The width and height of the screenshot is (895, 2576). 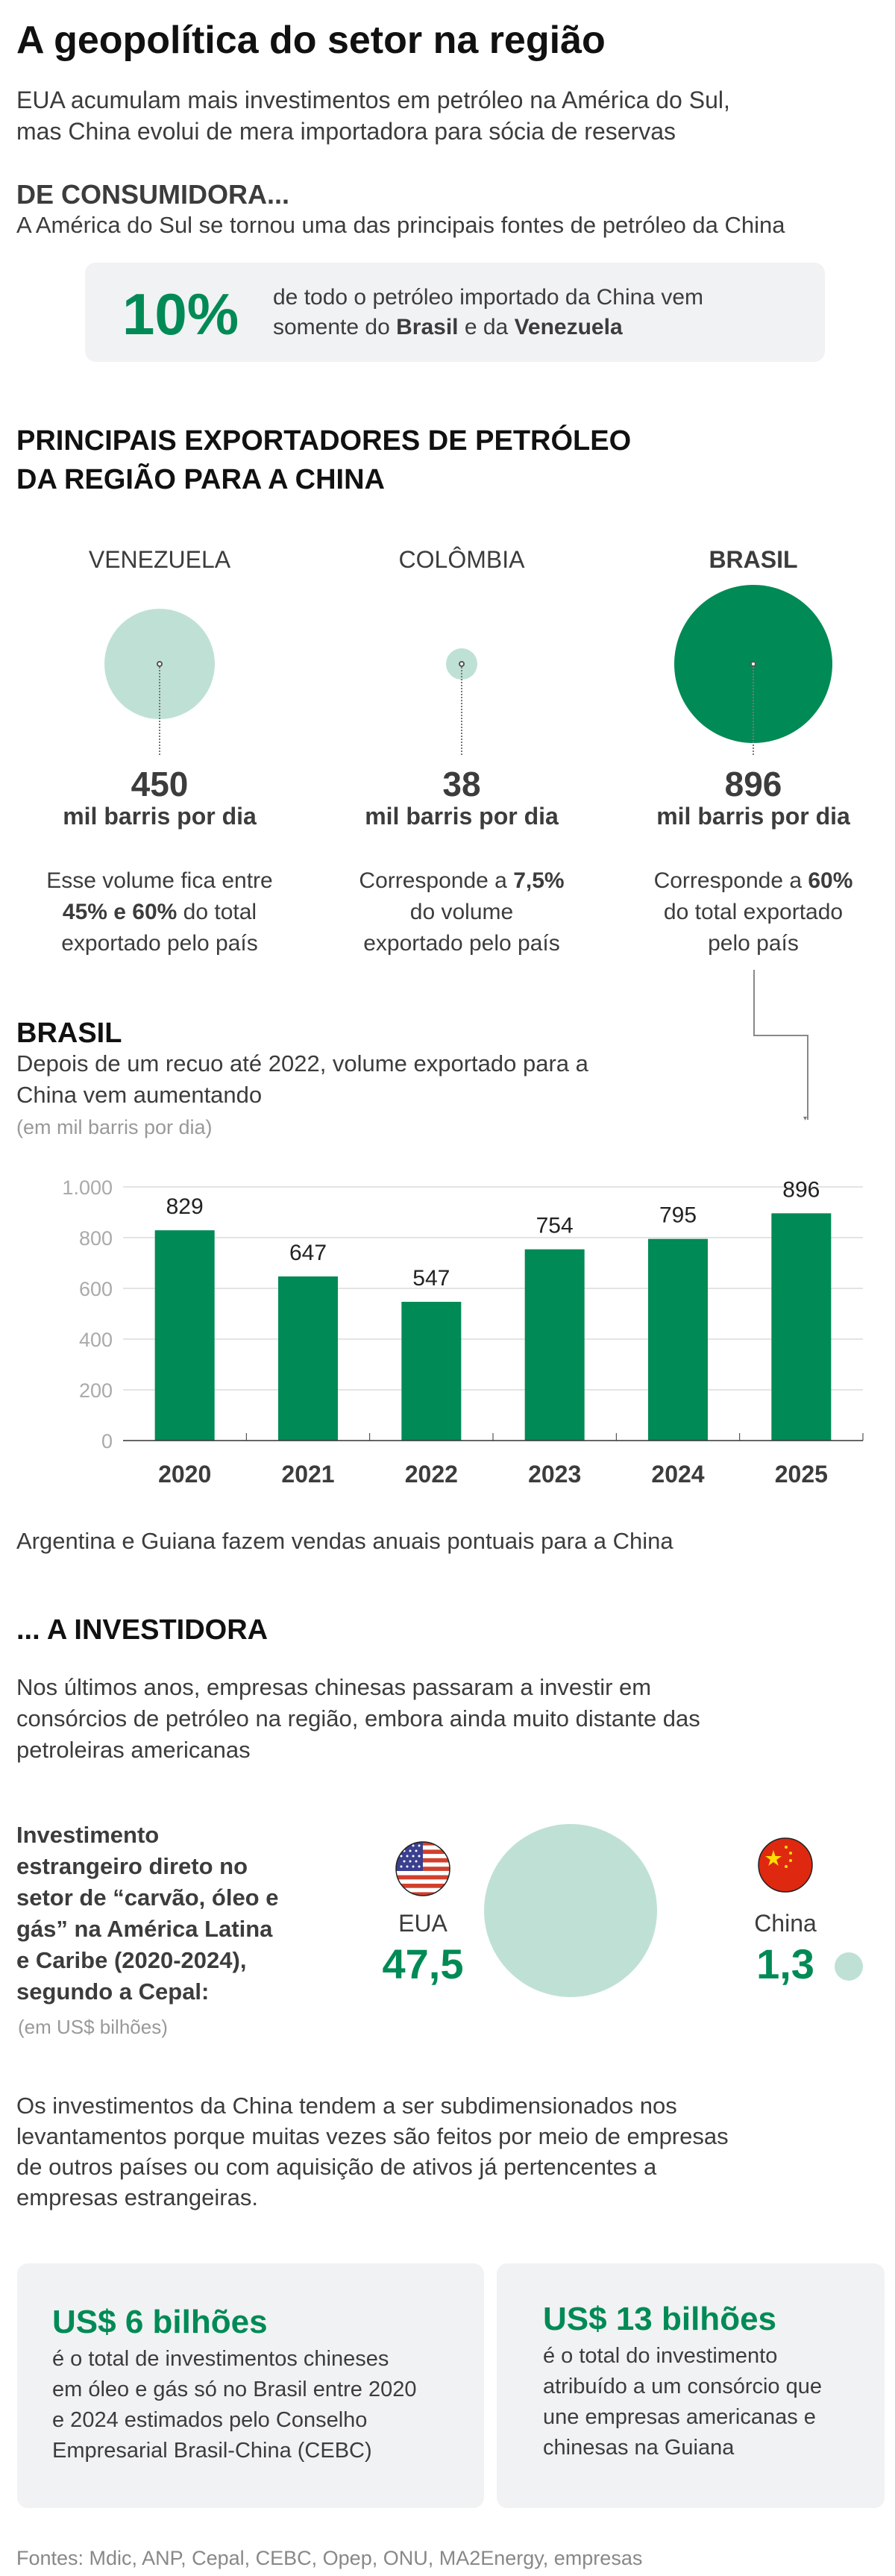 What do you see at coordinates (462, 880) in the screenshot?
I see `export-desc-line: Corresponde a 7,5%` at bounding box center [462, 880].